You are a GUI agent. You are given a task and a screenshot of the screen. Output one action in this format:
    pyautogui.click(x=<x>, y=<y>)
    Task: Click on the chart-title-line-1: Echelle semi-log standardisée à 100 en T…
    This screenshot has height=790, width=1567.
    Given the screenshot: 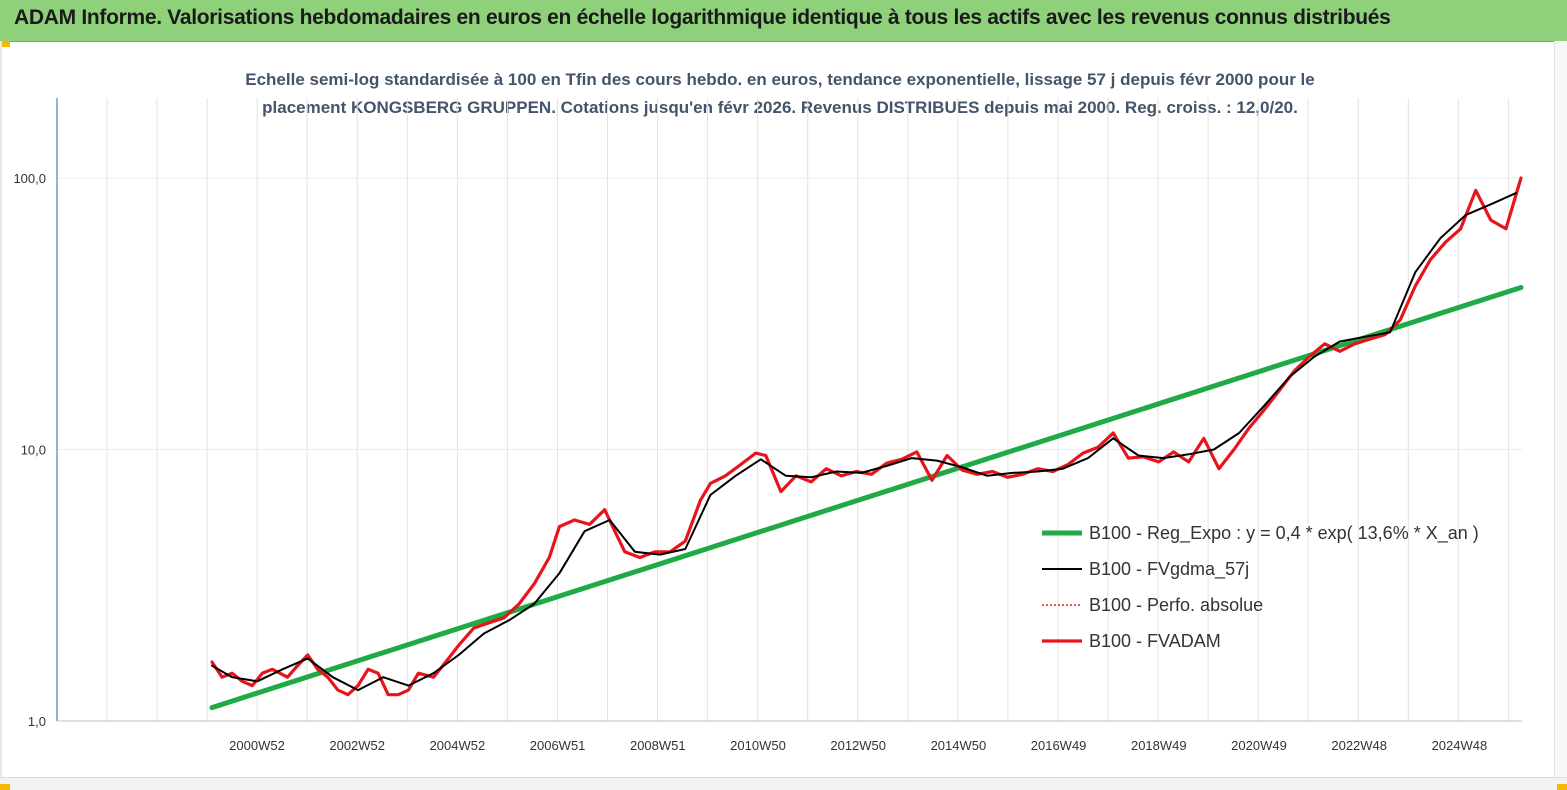 What is the action you would take?
    pyautogui.click(x=780, y=79)
    